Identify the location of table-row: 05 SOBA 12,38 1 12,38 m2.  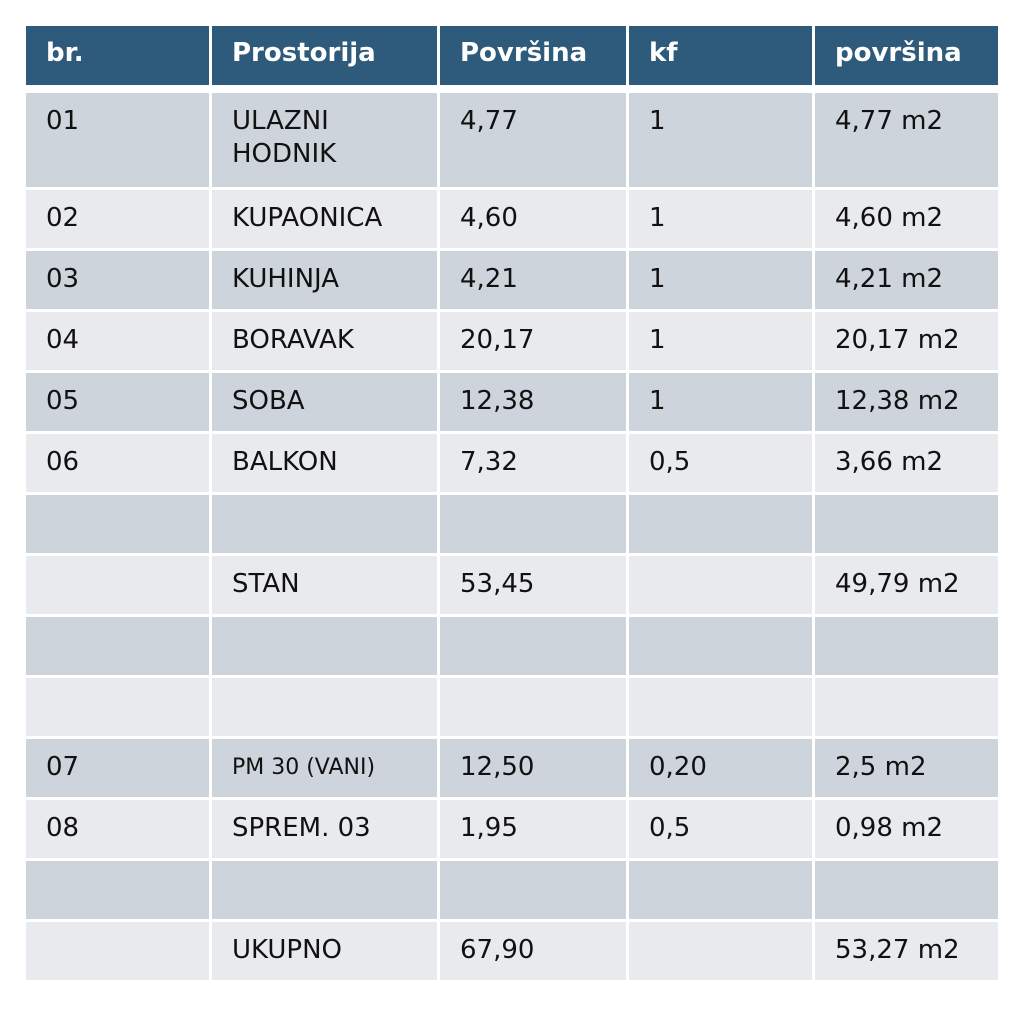
(512, 402).